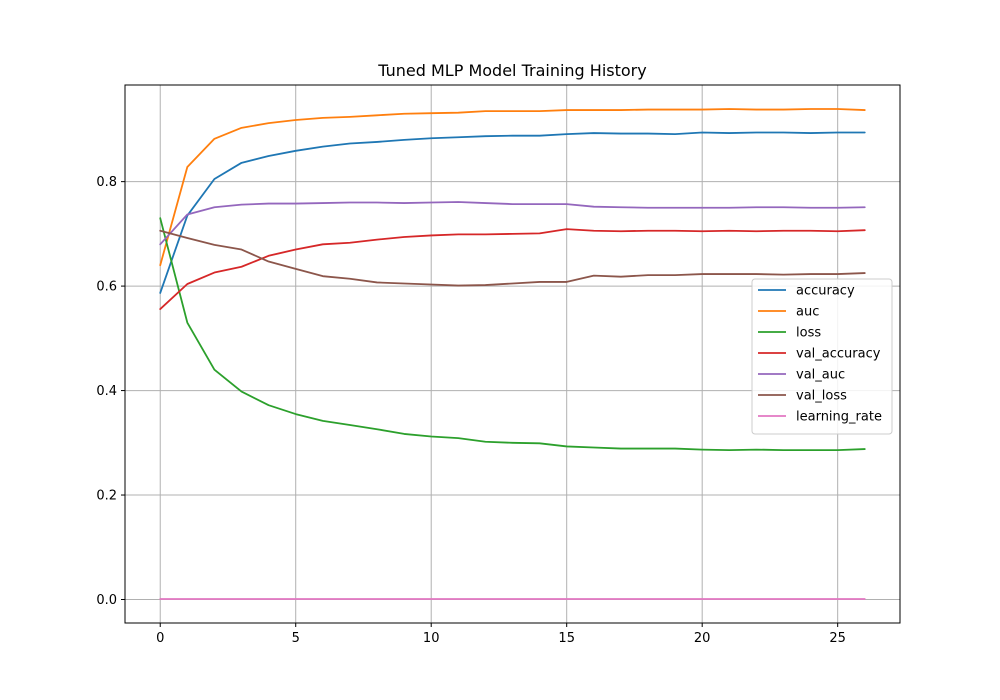 Image resolution: width=1000 pixels, height=700 pixels. Describe the element at coordinates (160, 638) in the screenshot. I see `x-tick-label: 0` at that location.